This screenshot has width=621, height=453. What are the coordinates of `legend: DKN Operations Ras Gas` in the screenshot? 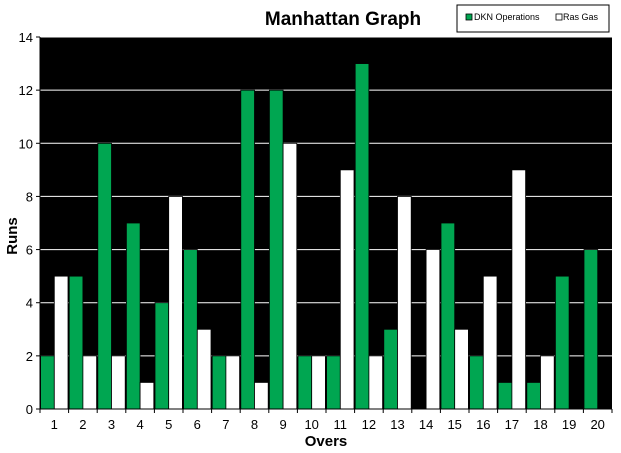 It's located at (533, 18).